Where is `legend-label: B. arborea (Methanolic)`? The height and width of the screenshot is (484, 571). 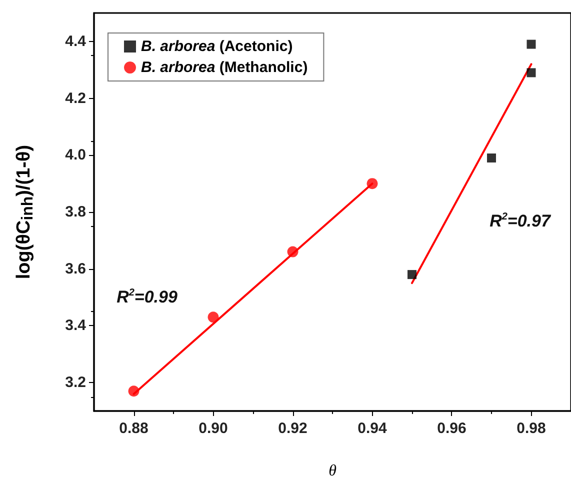 legend-label: B. arborea (Methanolic) is located at coordinates (224, 67).